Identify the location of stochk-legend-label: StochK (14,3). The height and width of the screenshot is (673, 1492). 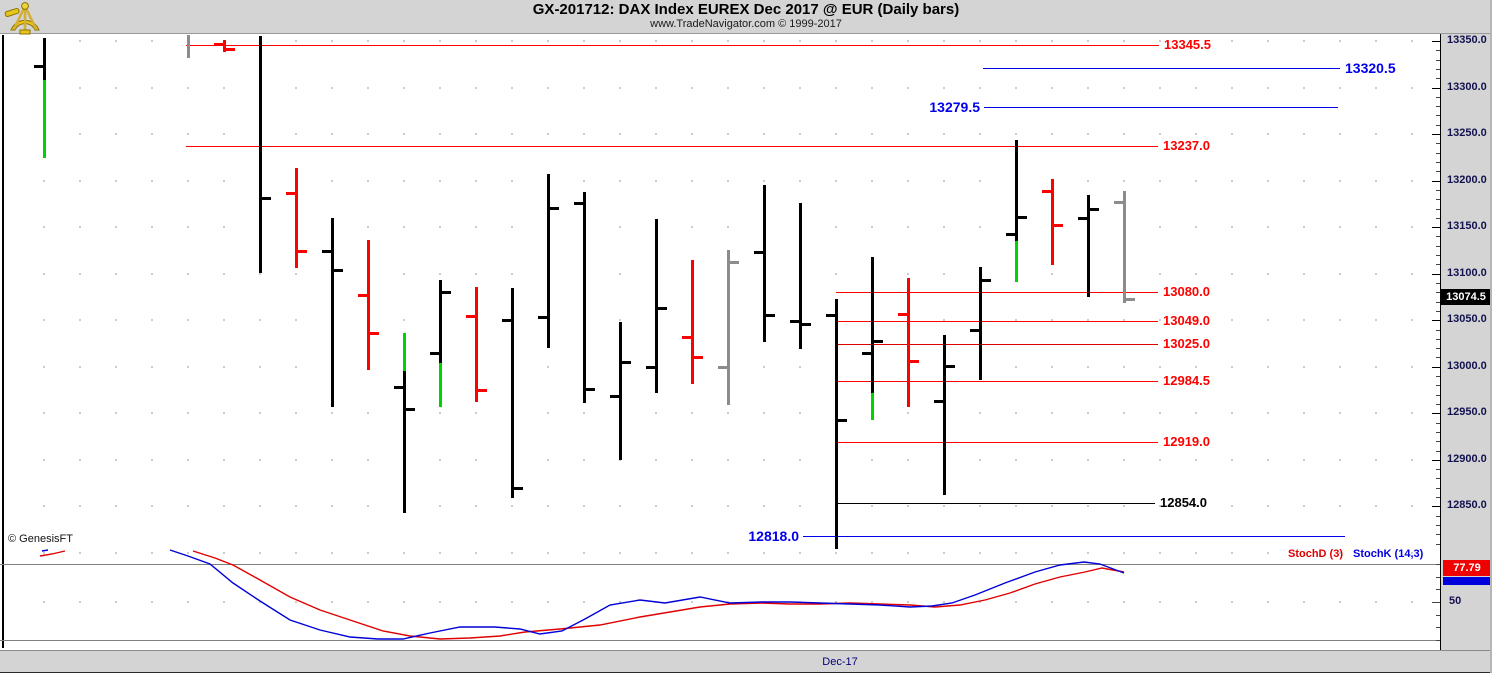
(1388, 554).